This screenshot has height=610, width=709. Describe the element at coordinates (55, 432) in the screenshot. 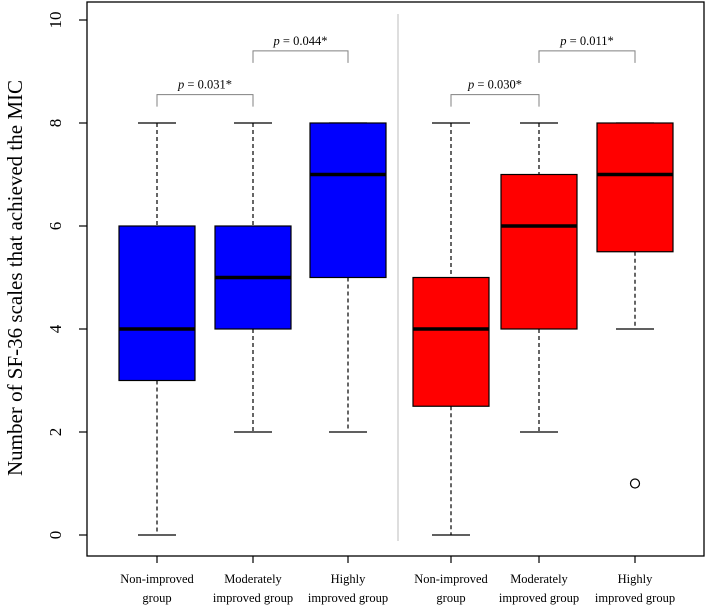

I see `y-tick-label-2: 2` at that location.